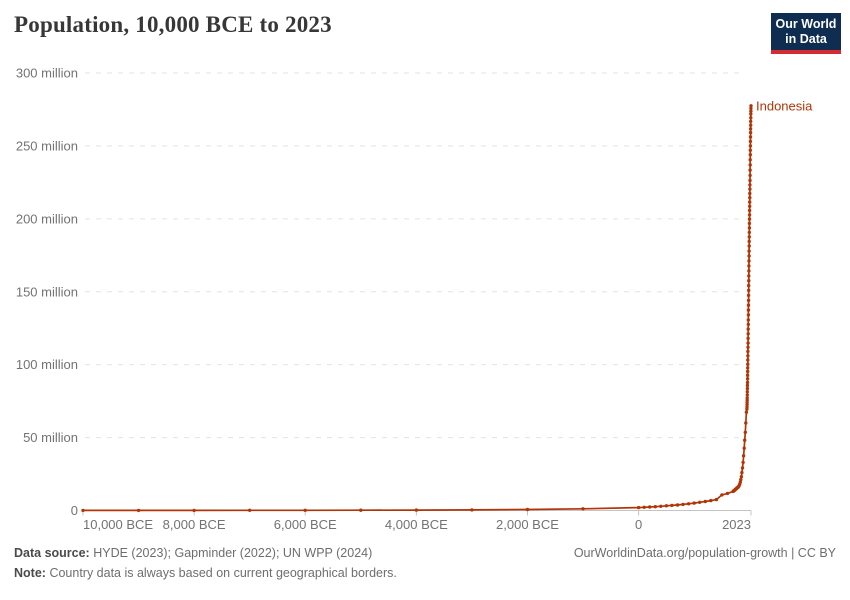 Image resolution: width=850 pixels, height=600 pixels. I want to click on x-tick-label: 6,000 BCE, so click(305, 524).